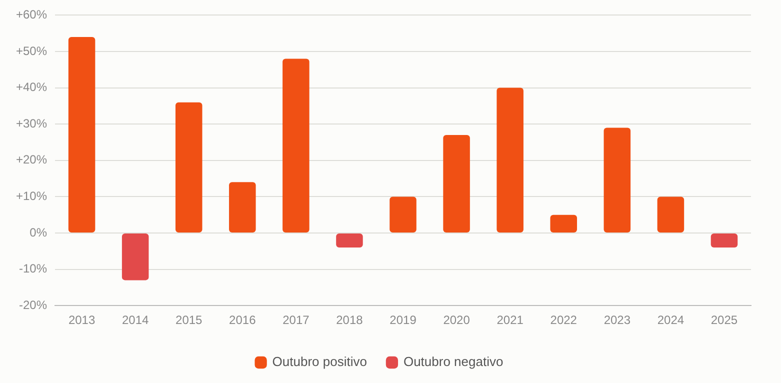  I want to click on x-tick-label: 2016, so click(242, 320).